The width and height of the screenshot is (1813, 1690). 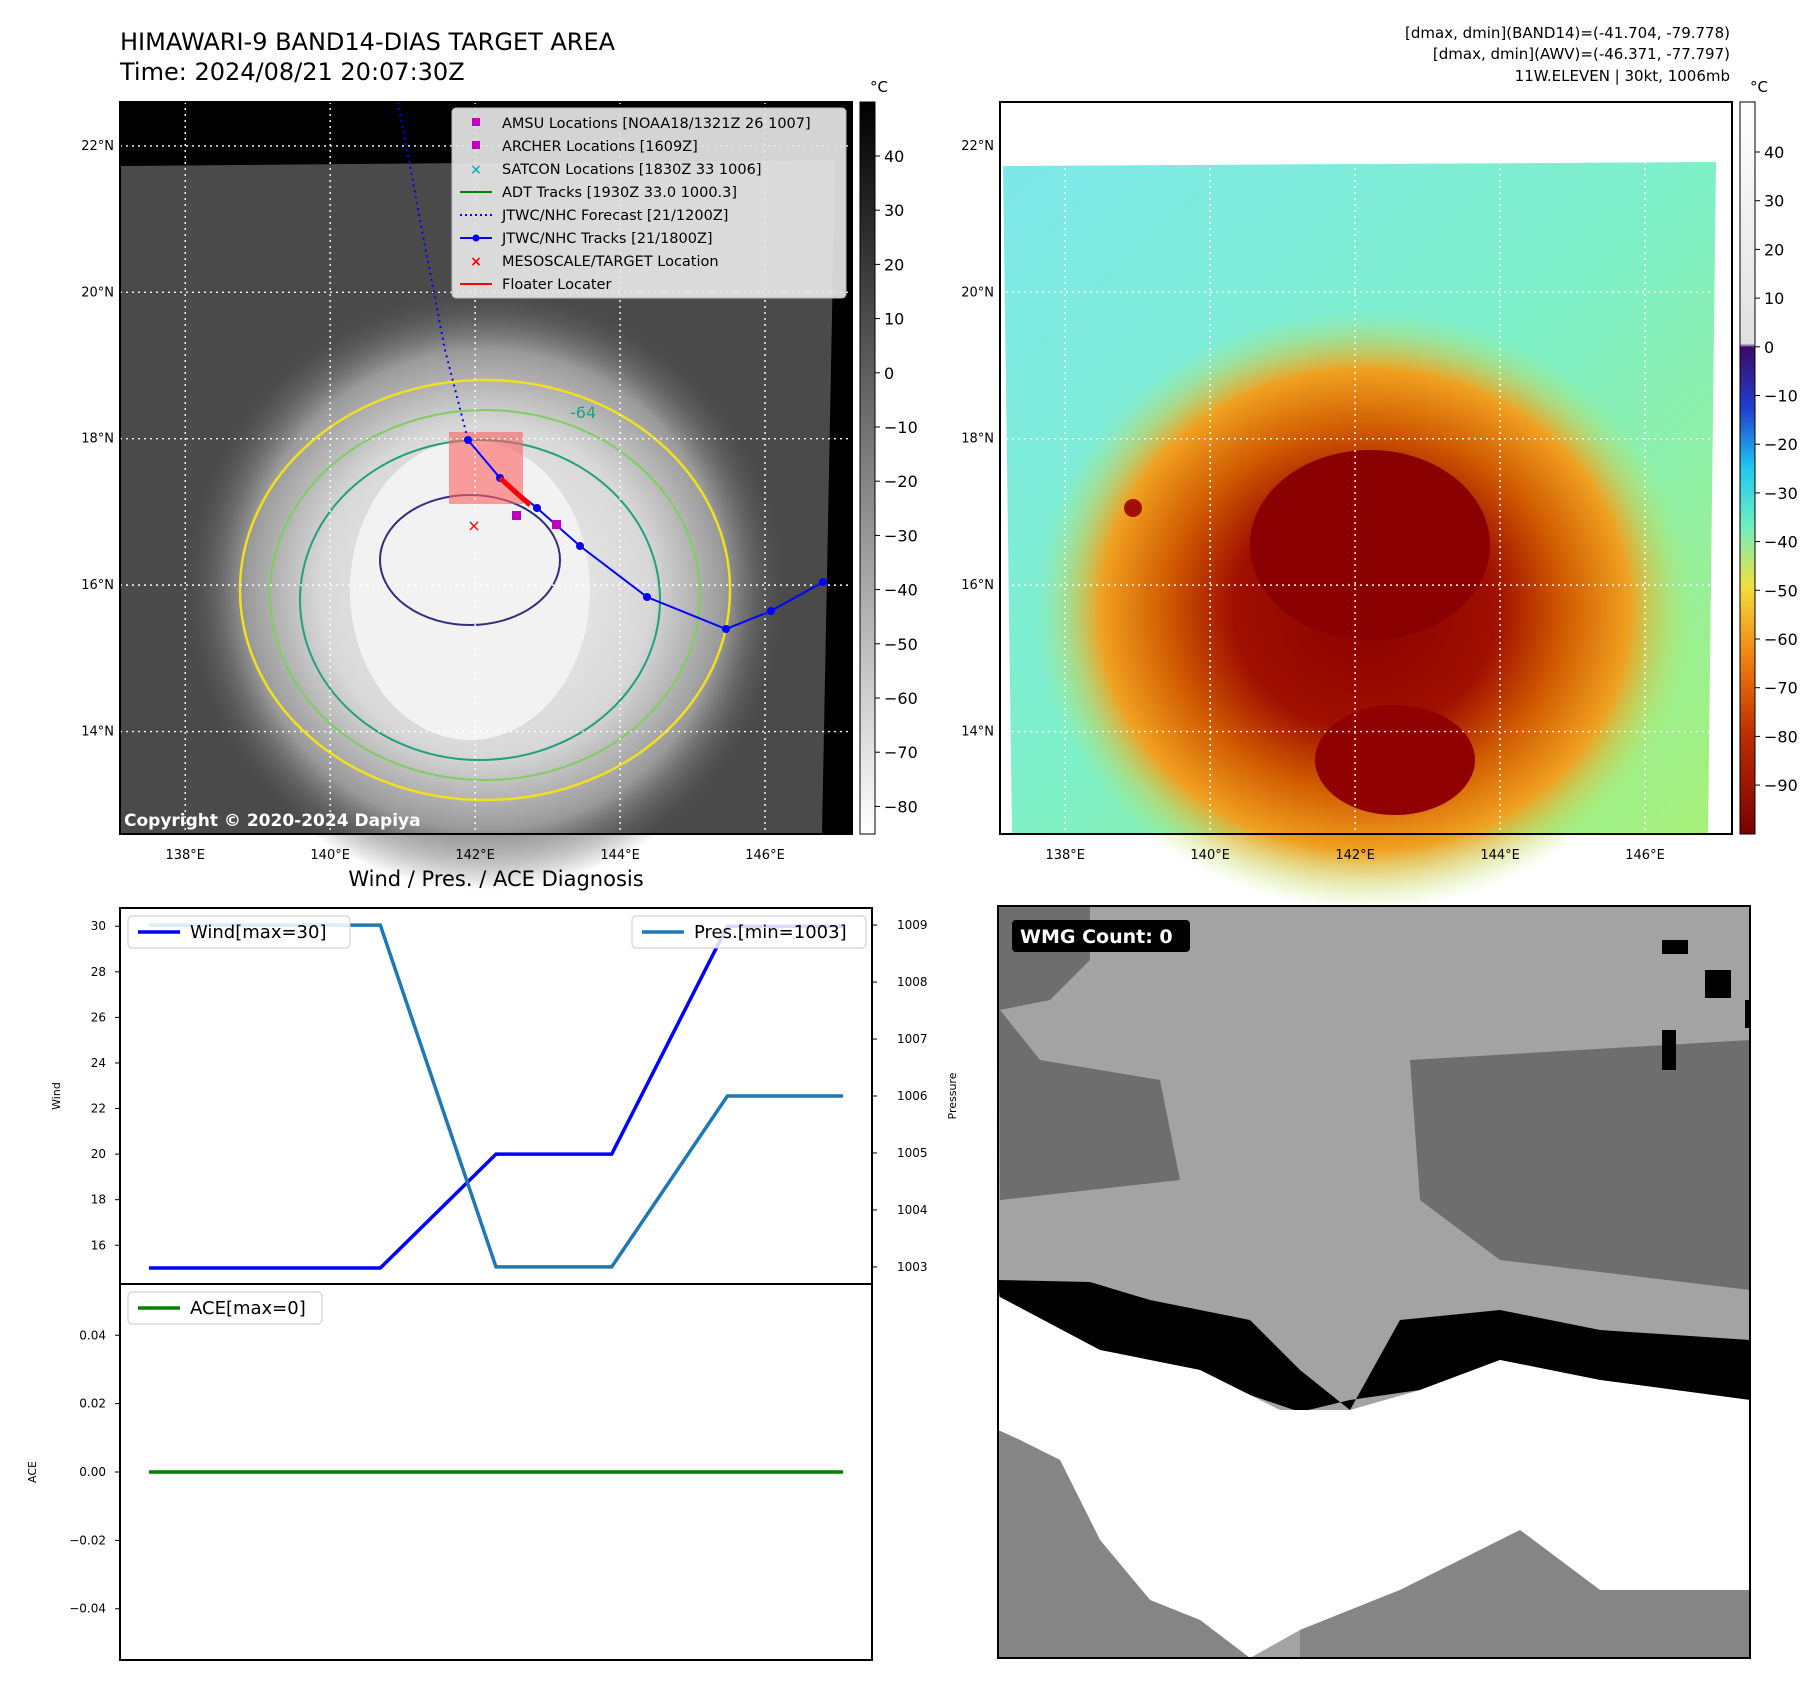 I want to click on awv-lon-tick-label: 140°E, so click(x=1210, y=855).